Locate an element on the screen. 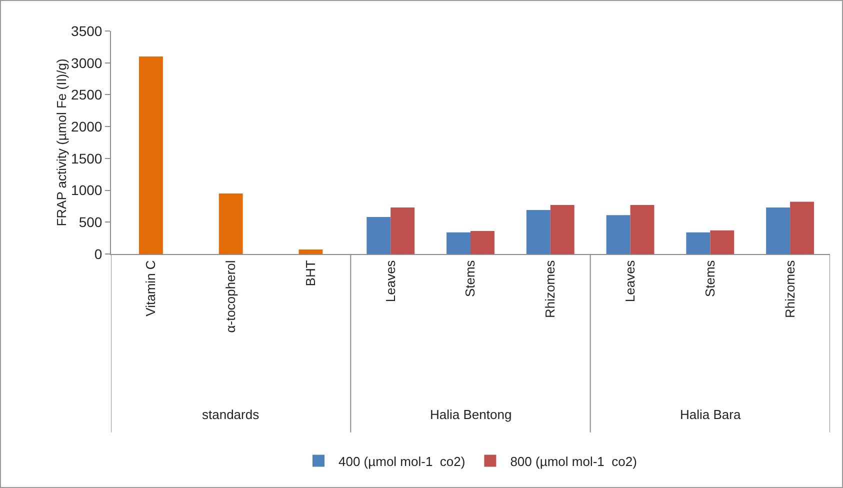 Image resolution: width=843 pixels, height=488 pixels. y-tick-label: 0 is located at coordinates (98, 254).